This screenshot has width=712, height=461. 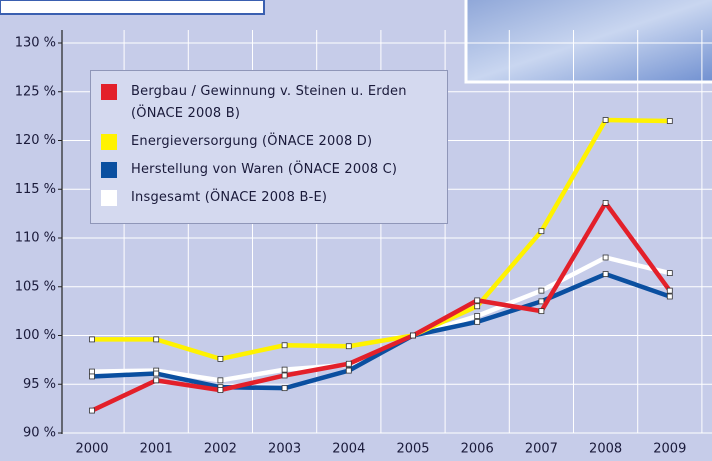 What do you see at coordinates (39, 384) in the screenshot?
I see `y-tick-label: 95 %` at bounding box center [39, 384].